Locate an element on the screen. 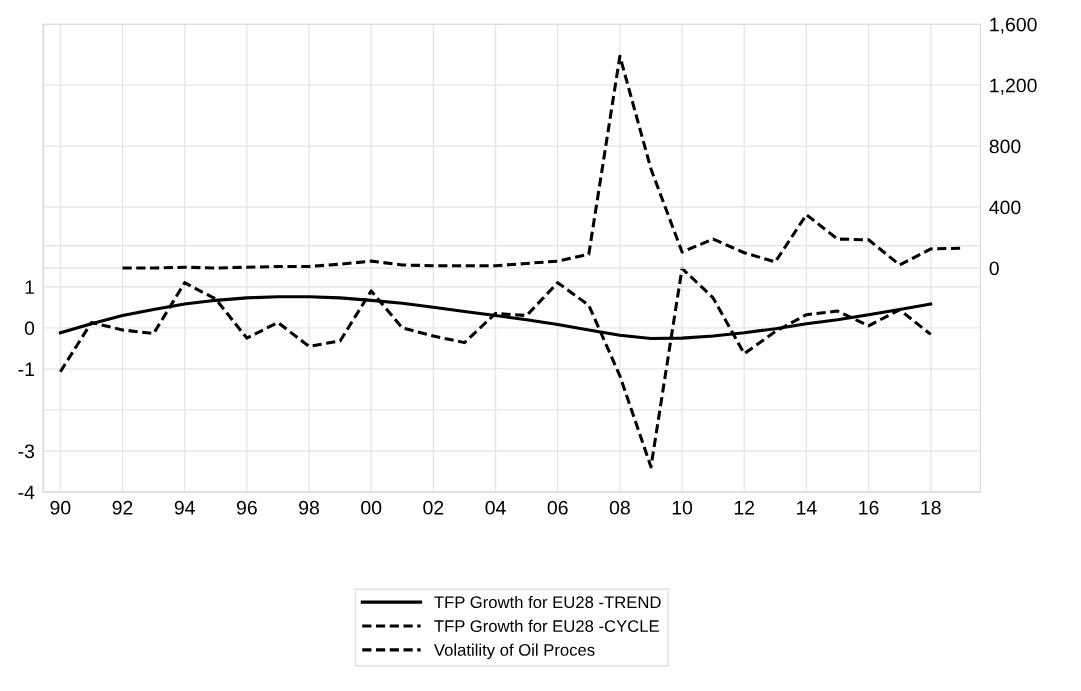  x-tick-label: 18 is located at coordinates (931, 507).